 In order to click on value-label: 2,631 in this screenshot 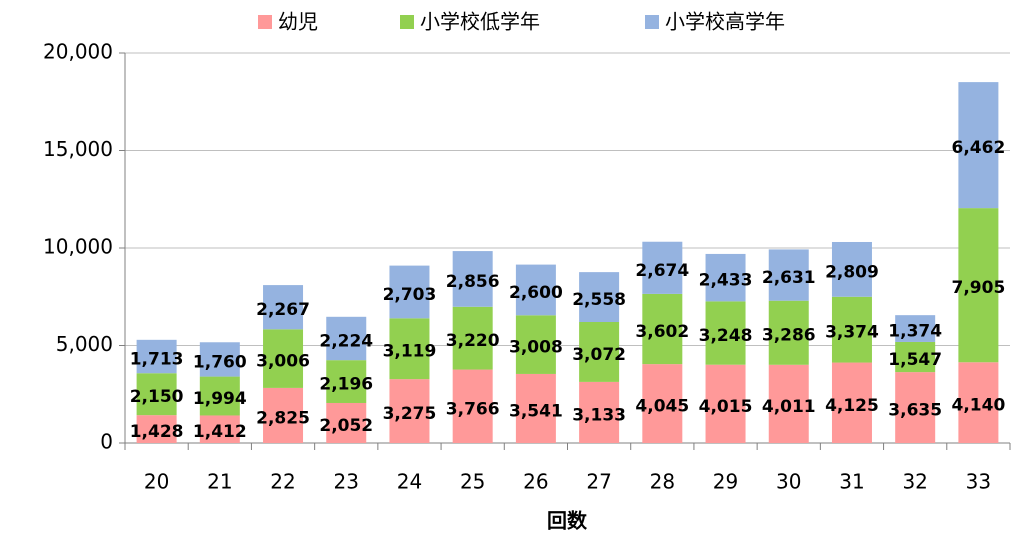, I will do `click(789, 278)`.